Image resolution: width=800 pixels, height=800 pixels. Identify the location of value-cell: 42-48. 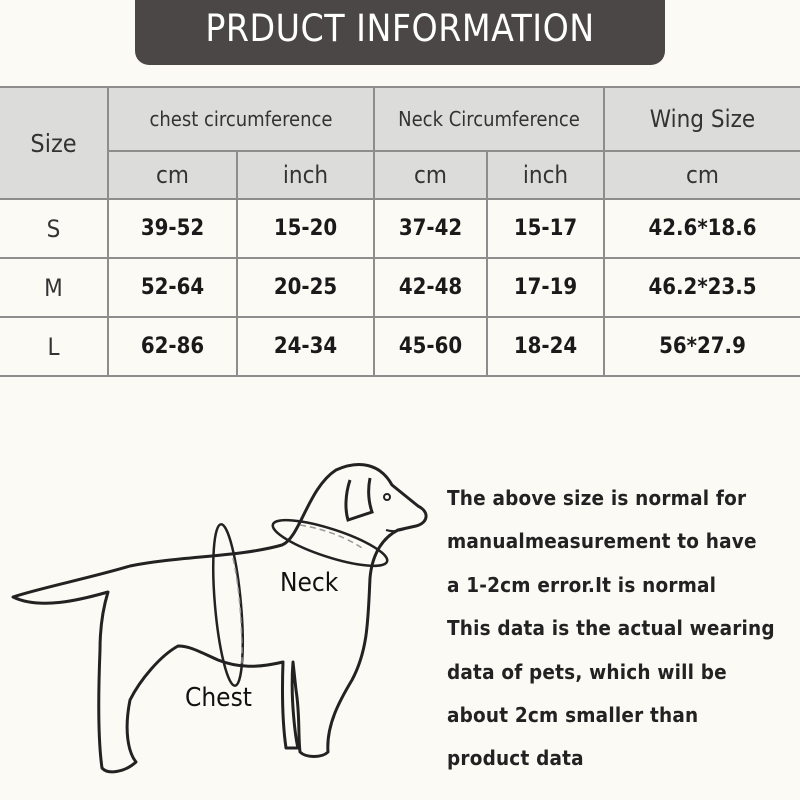
(430, 287).